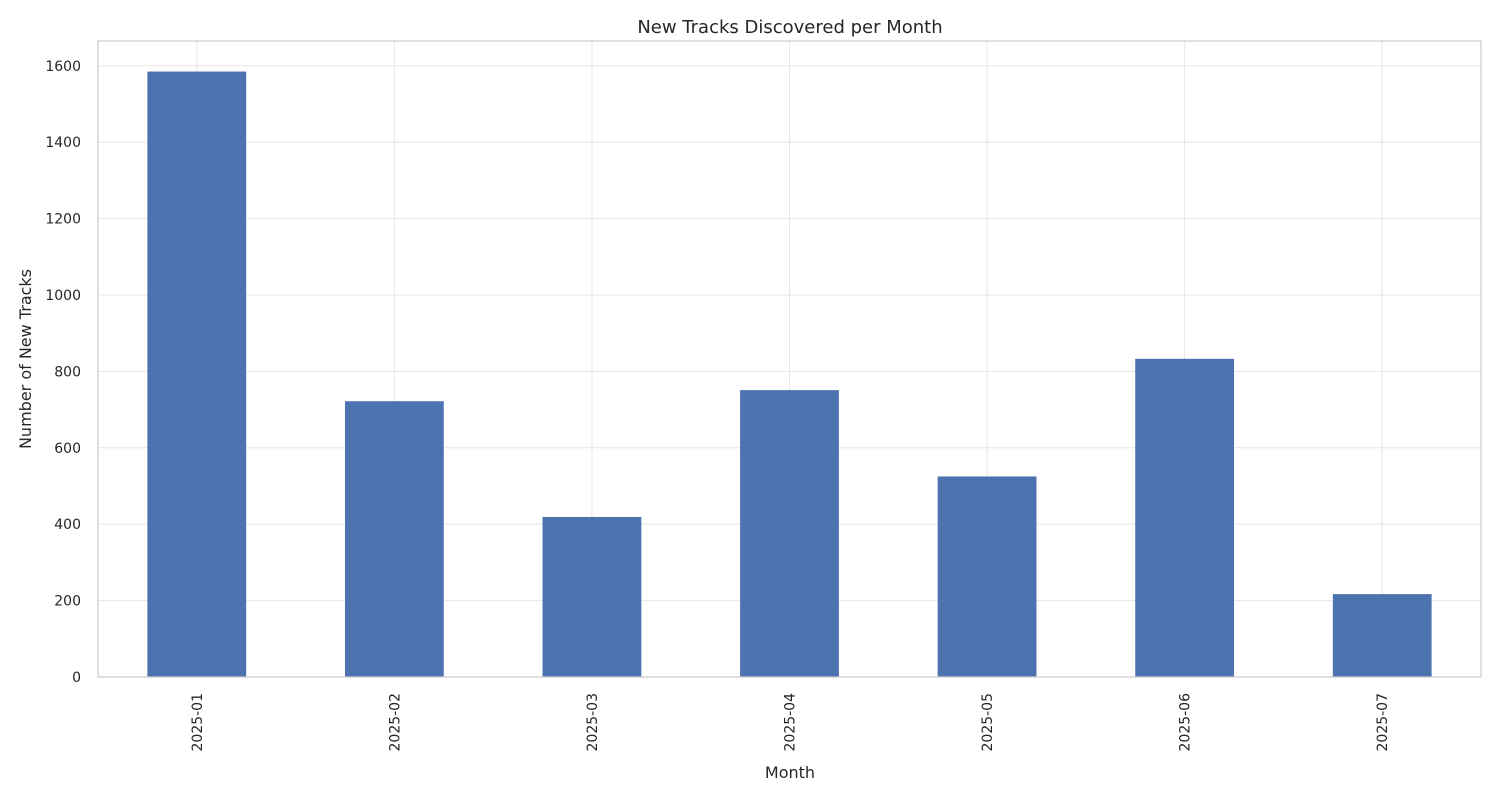 The image size is (1500, 800). What do you see at coordinates (1383, 722) in the screenshot?
I see `x-tick-label: 2025-07` at bounding box center [1383, 722].